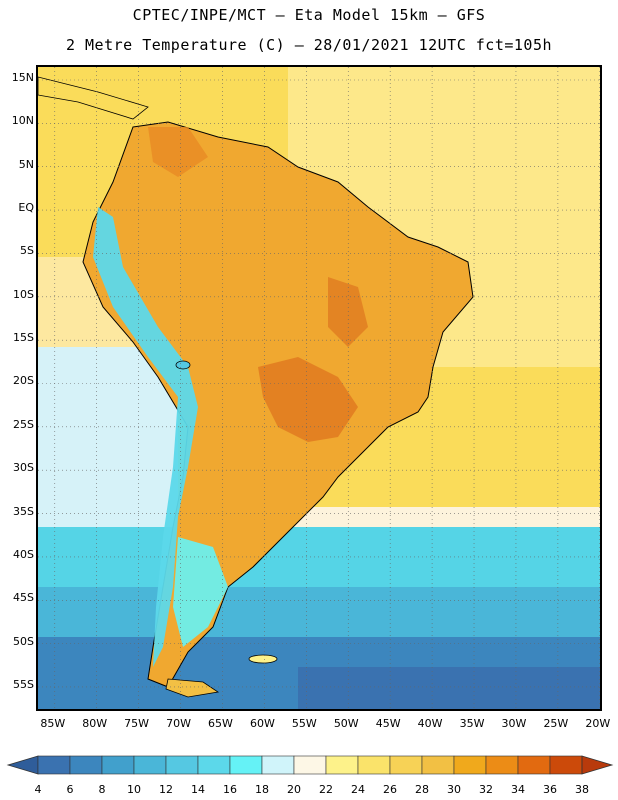 This screenshot has width=618, height=800. What do you see at coordinates (108, 442) in the screenshot?
I see `ocean-band-pacific-light` at bounding box center [108, 442].